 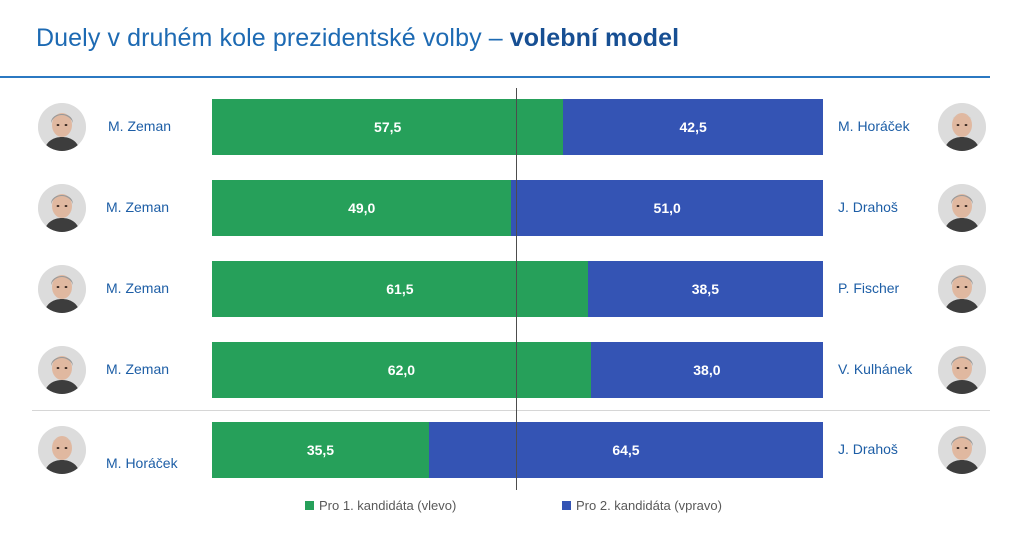 I want to click on left-candidate-name: M. Horáček, so click(x=142, y=463).